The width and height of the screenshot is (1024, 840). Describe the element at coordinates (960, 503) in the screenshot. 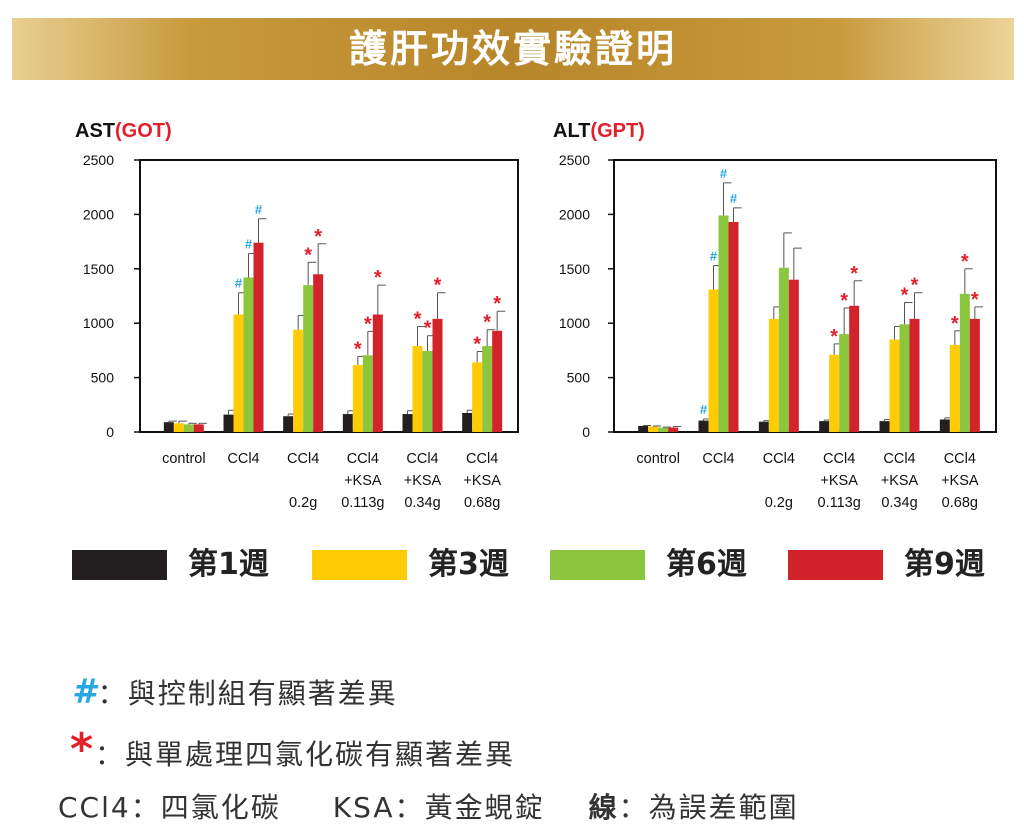

I see `alt-x-tick-label: 0.68g` at that location.